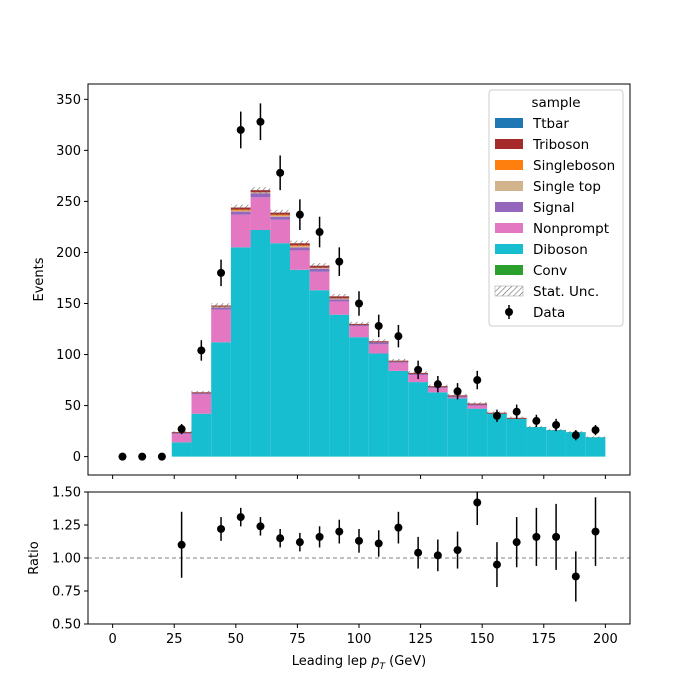 This screenshot has width=700, height=700. Describe the element at coordinates (68, 202) in the screenshot. I see `y-tick-label: 250` at that location.